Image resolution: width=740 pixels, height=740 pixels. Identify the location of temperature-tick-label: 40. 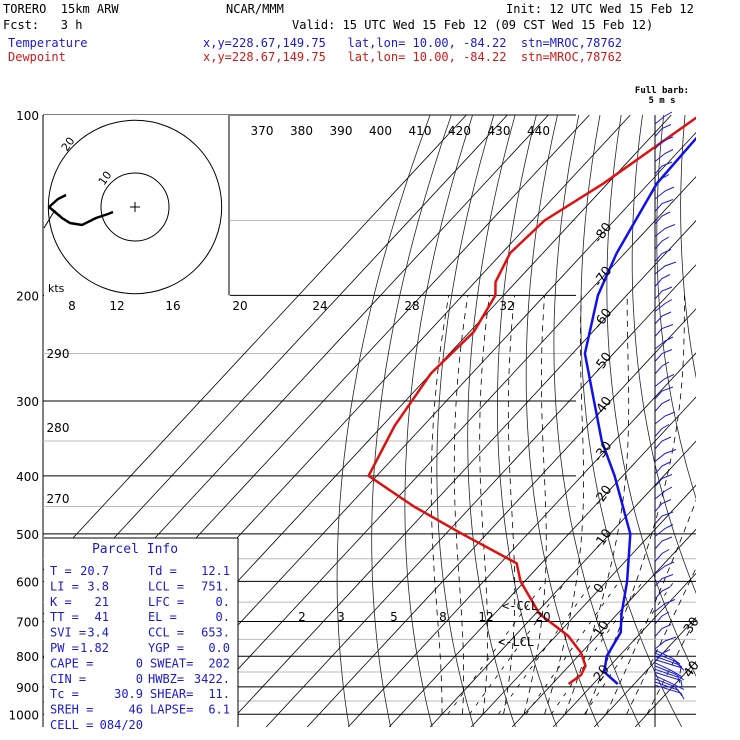
(692, 669).